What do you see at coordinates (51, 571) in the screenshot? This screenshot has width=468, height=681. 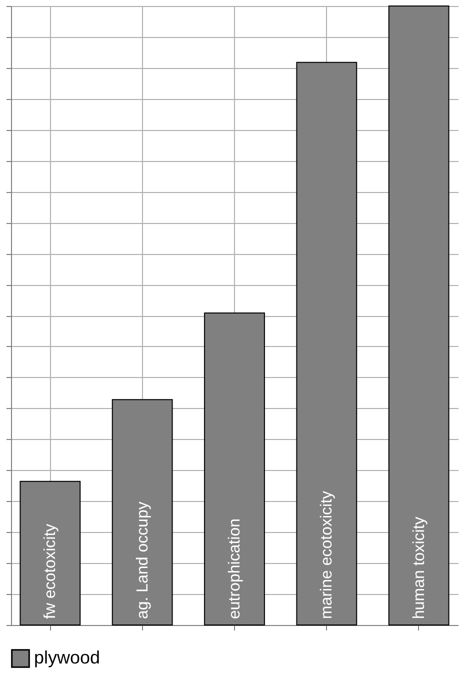 I see `x-tick-label: fw ecotoxicity` at bounding box center [51, 571].